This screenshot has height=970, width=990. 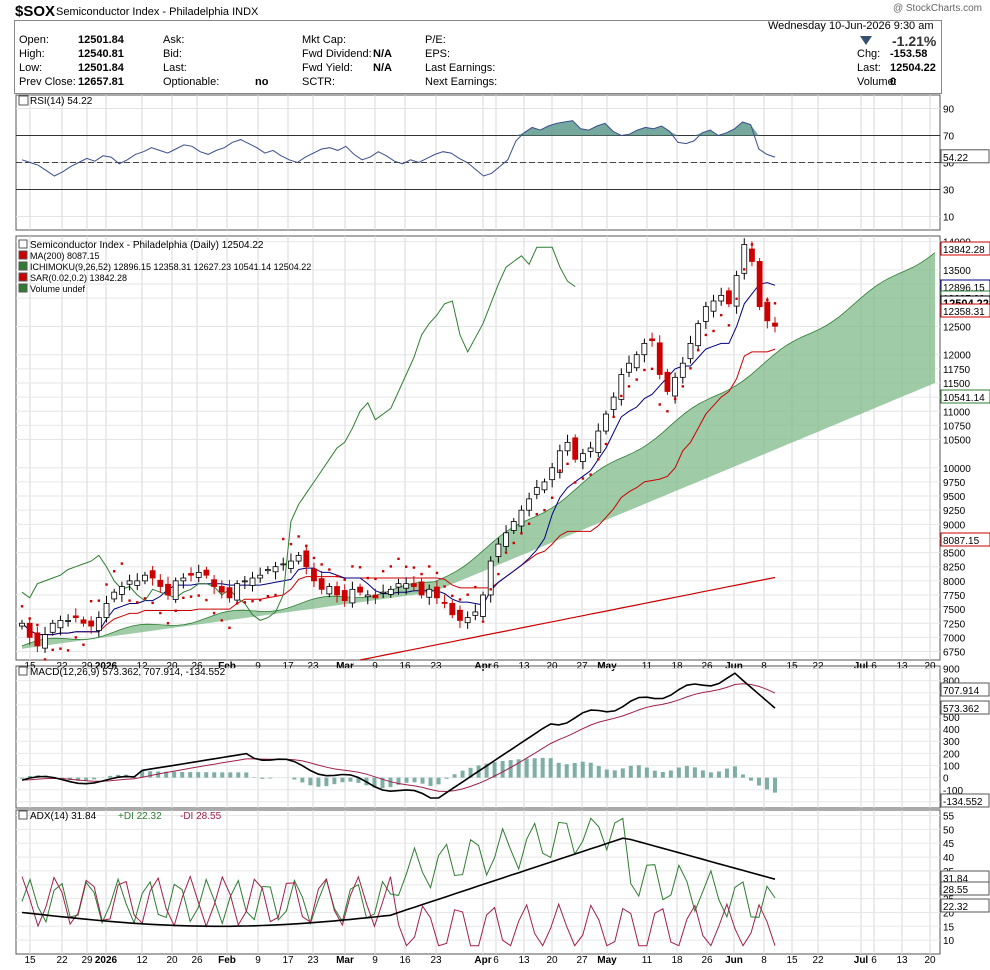 I want to click on quote-value: 12504.22, so click(x=913, y=68).